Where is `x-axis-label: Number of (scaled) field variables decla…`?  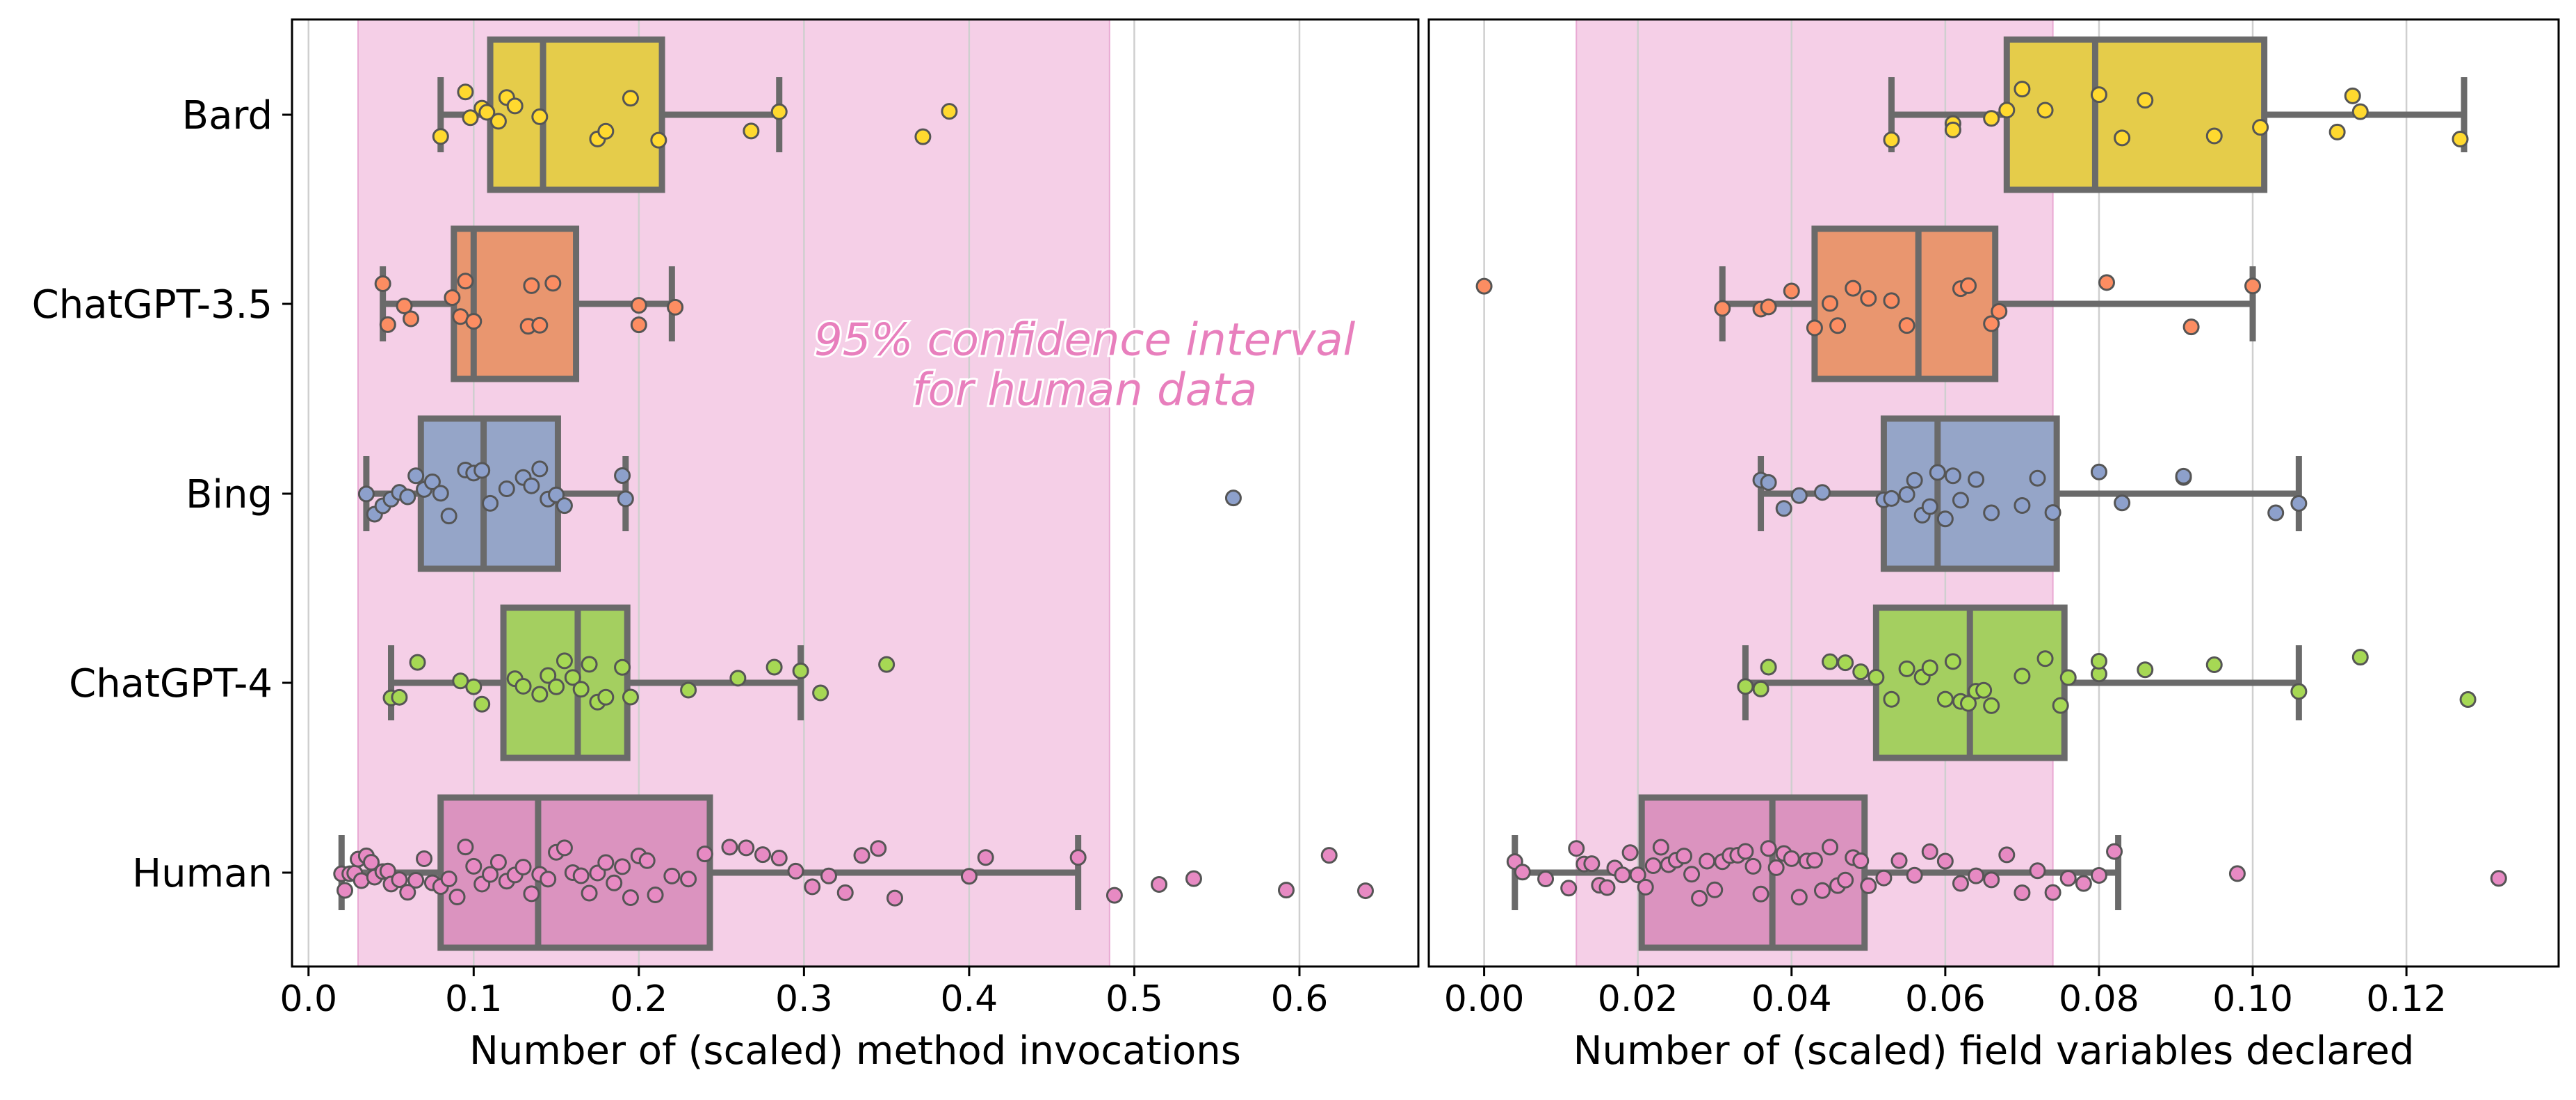
x-axis-label: Number of (scaled) field variables decla… is located at coordinates (1994, 1051).